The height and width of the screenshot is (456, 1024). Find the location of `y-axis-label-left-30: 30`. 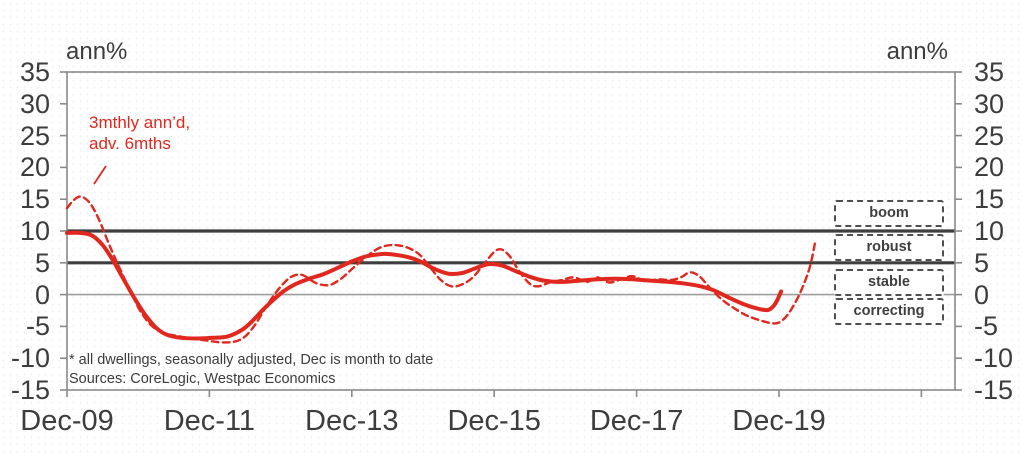

y-axis-label-left-30: 30 is located at coordinates (34, 103).